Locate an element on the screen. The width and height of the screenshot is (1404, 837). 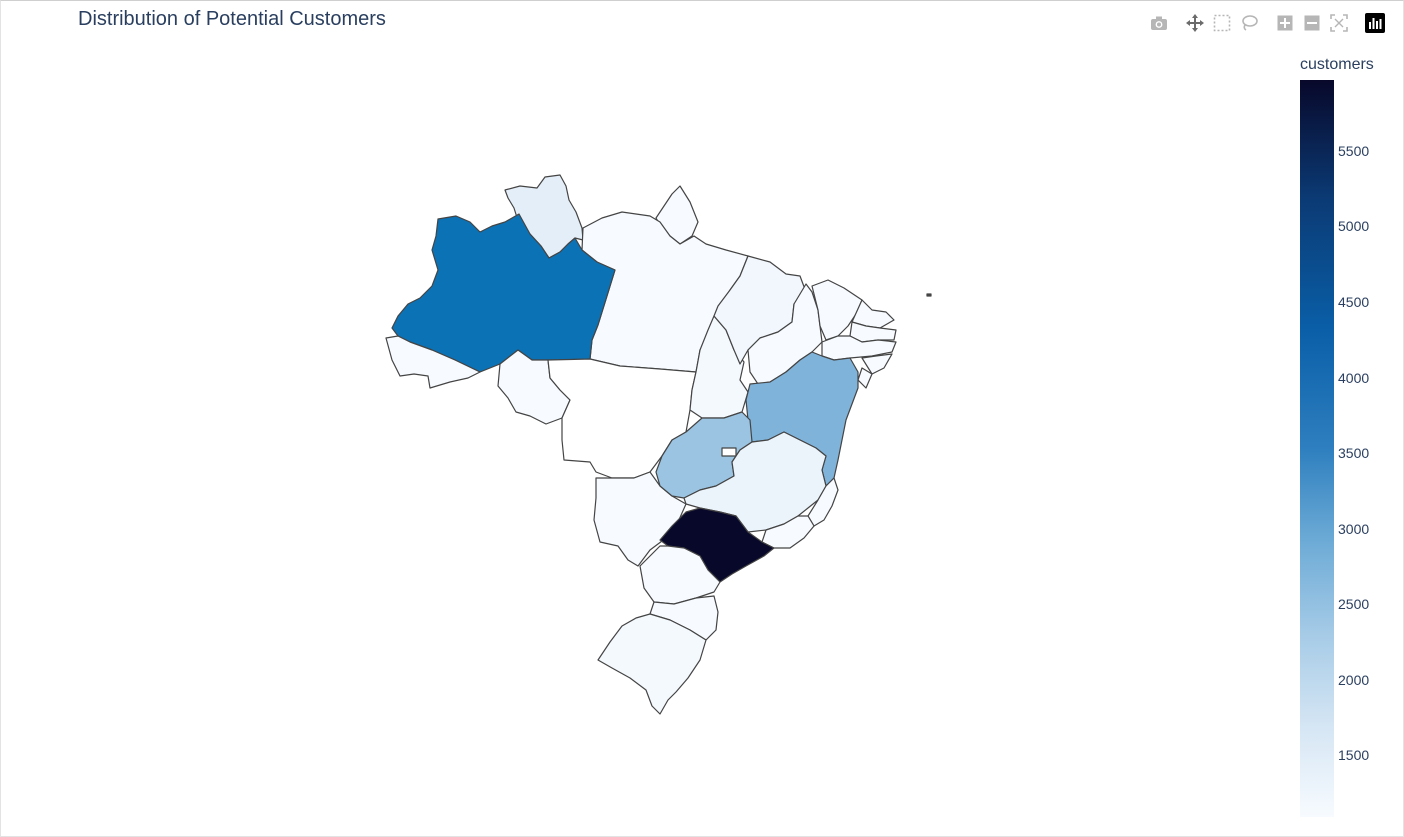
state-acre is located at coordinates (433, 362).